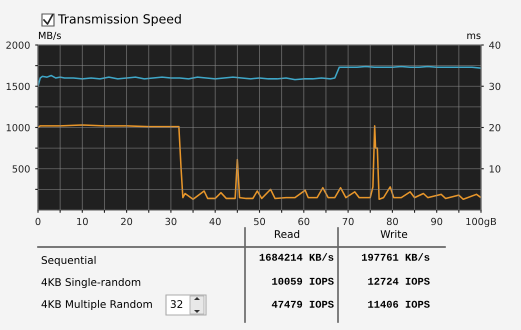 This screenshot has height=330, width=521. Describe the element at coordinates (119, 20) in the screenshot. I see `chart-title: Transmission Speed` at that location.